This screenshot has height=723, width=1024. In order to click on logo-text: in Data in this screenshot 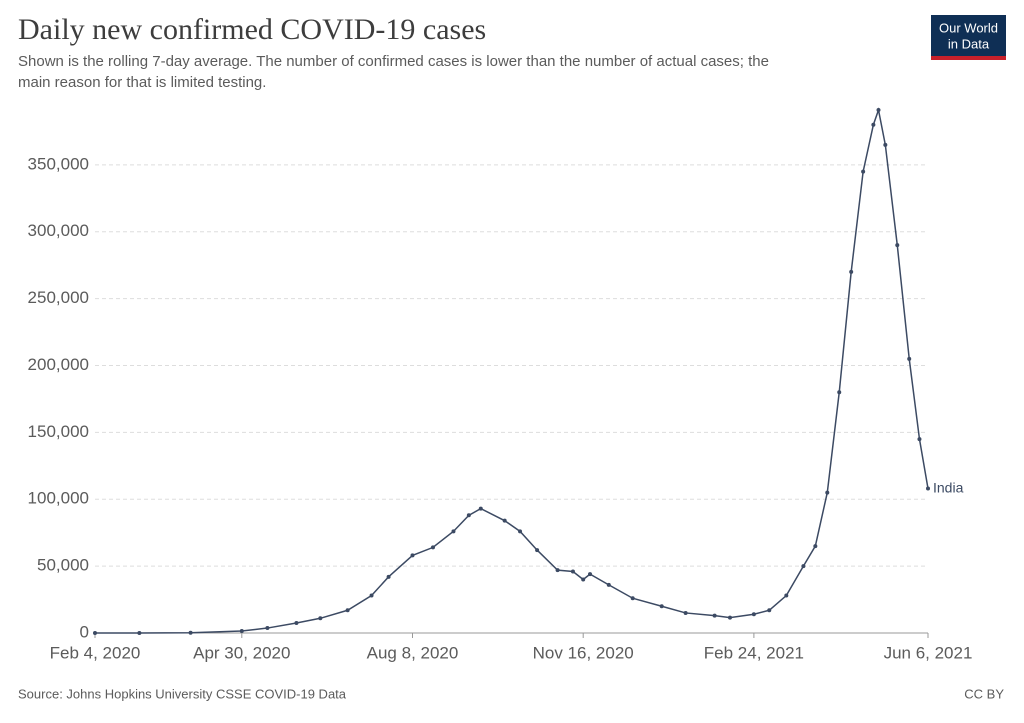, I will do `click(969, 43)`.